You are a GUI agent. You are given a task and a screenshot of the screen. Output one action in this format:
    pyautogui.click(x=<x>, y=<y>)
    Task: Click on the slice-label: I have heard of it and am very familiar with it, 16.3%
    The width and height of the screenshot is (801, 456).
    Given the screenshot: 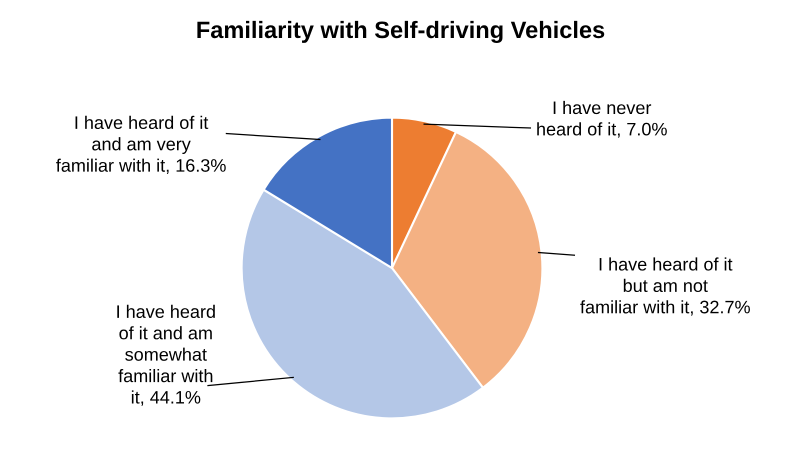 What is the action you would take?
    pyautogui.click(x=141, y=145)
    